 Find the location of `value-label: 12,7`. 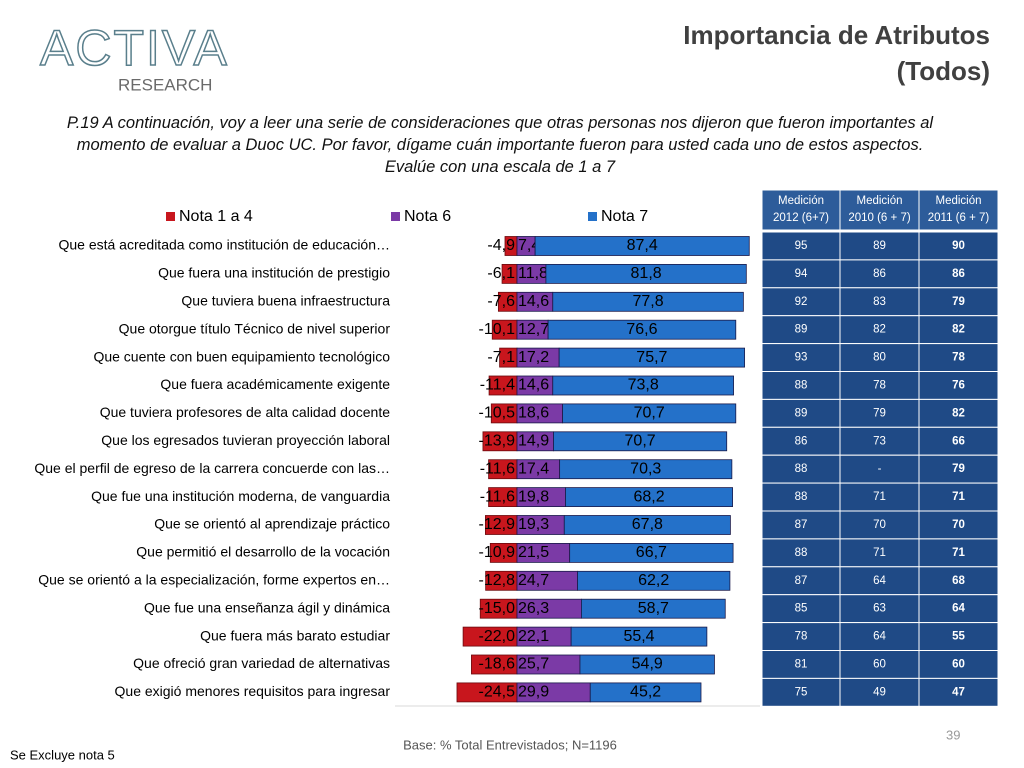

value-label: 12,7 is located at coordinates (533, 329).